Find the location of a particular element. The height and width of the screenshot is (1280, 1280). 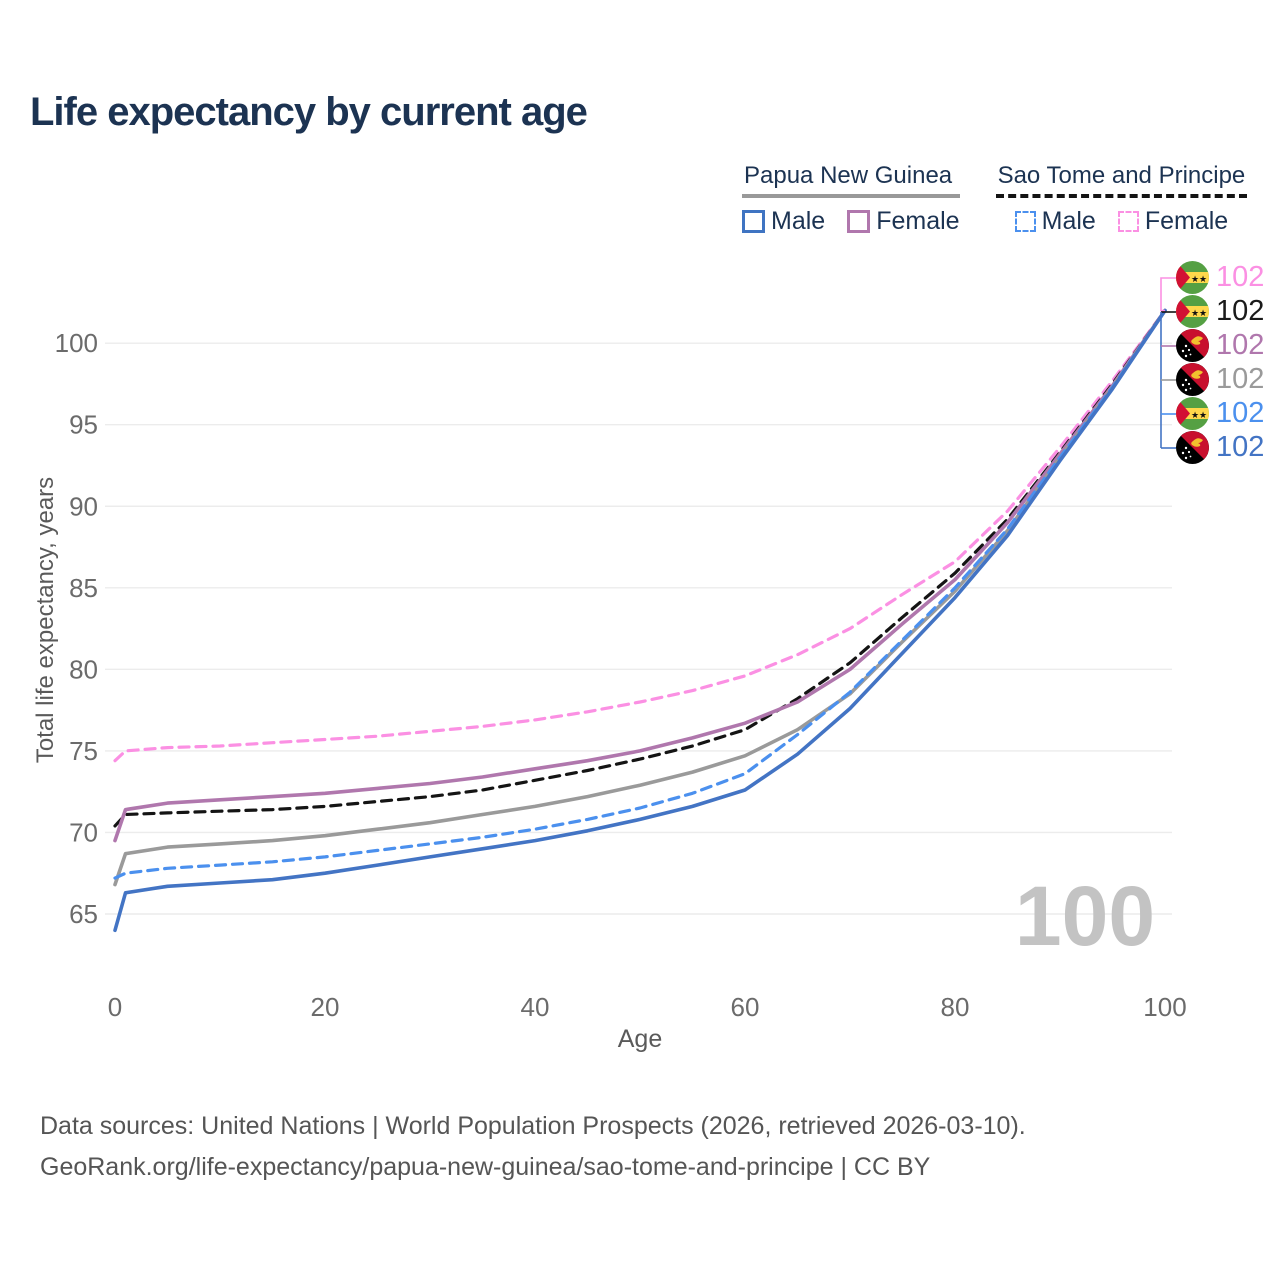

x-tick-label: 40 is located at coordinates (535, 1007).